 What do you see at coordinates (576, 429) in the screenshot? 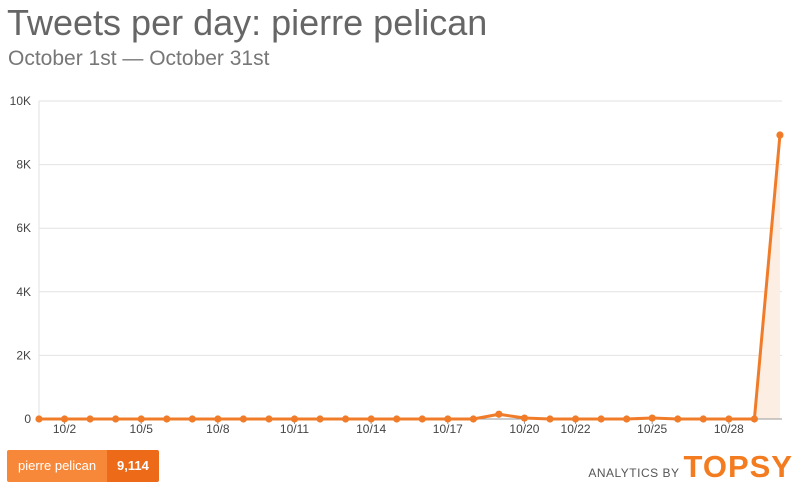
I see `x-tick-label: 10/22` at bounding box center [576, 429].